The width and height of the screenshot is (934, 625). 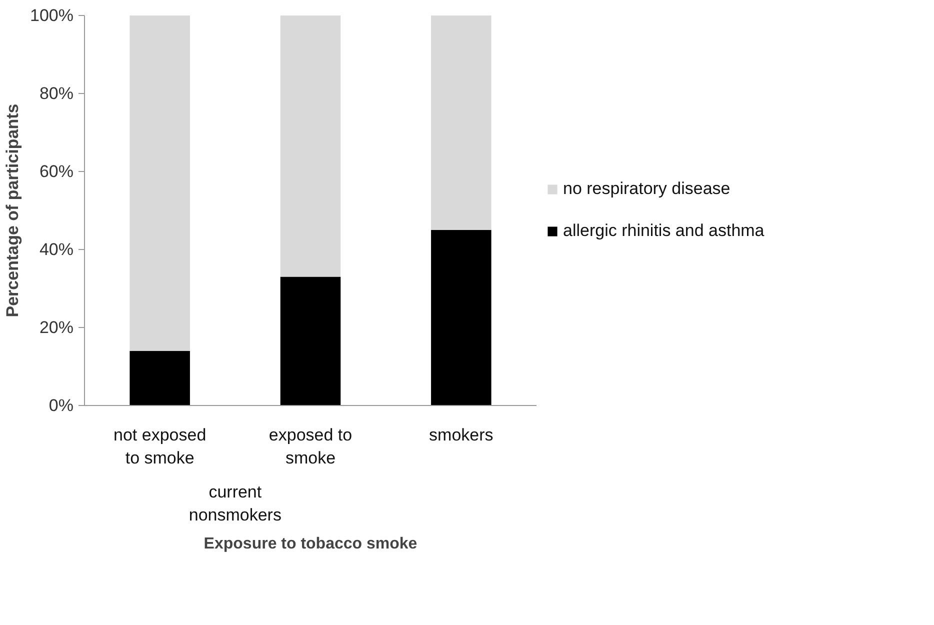 What do you see at coordinates (461, 435) in the screenshot?
I see `x-tick-label: smokers` at bounding box center [461, 435].